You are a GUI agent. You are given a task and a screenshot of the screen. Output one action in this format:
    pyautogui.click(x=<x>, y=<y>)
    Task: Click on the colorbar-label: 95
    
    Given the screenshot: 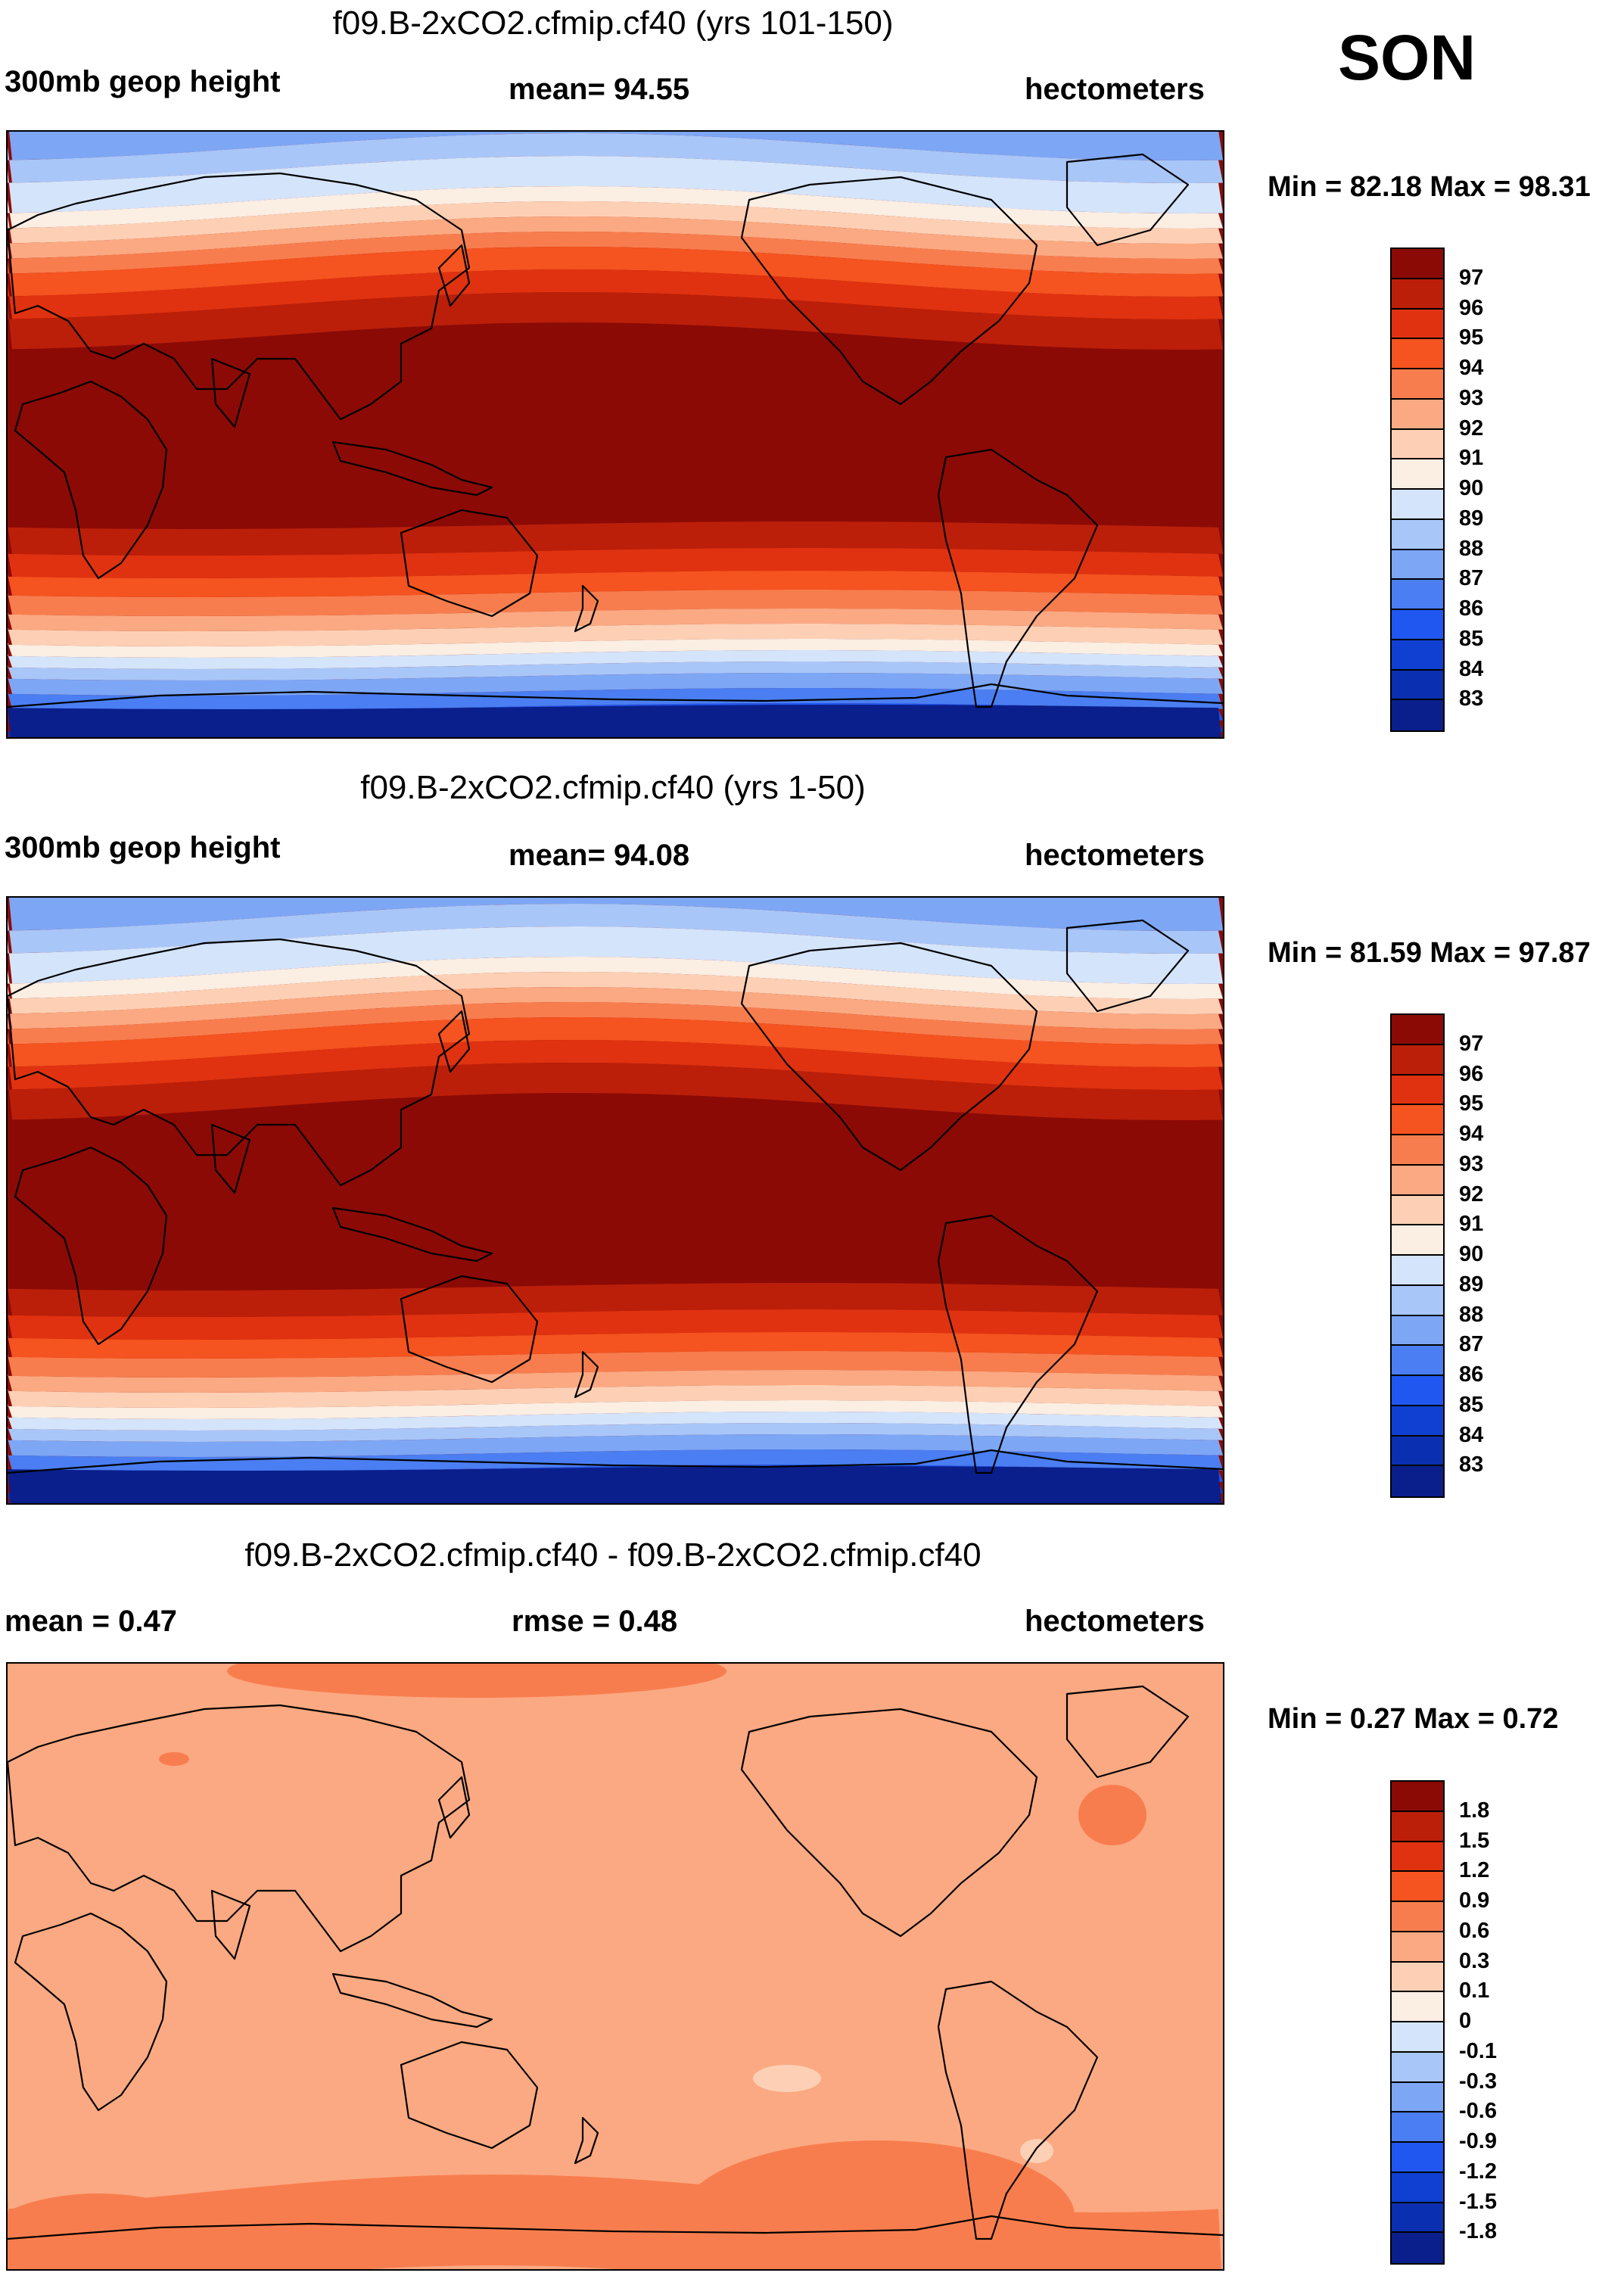 What is the action you would take?
    pyautogui.click(x=1471, y=337)
    